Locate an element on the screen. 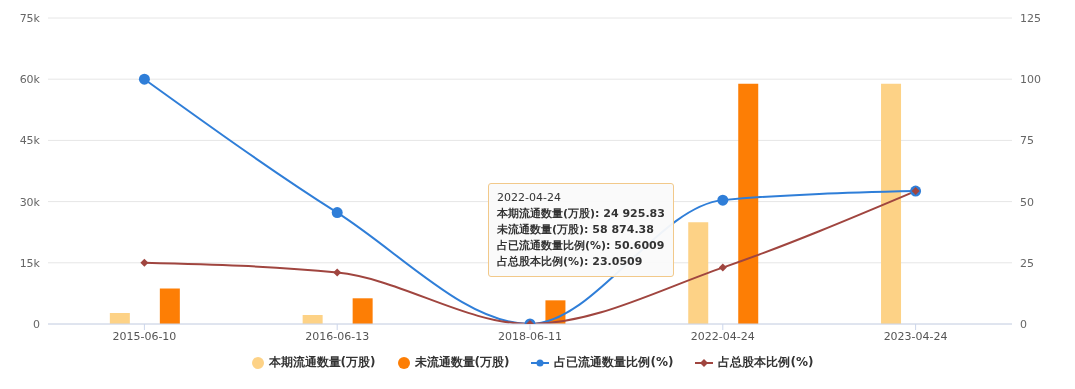 This screenshot has width=1075, height=389. y-tick-label: 60k is located at coordinates (30, 80).